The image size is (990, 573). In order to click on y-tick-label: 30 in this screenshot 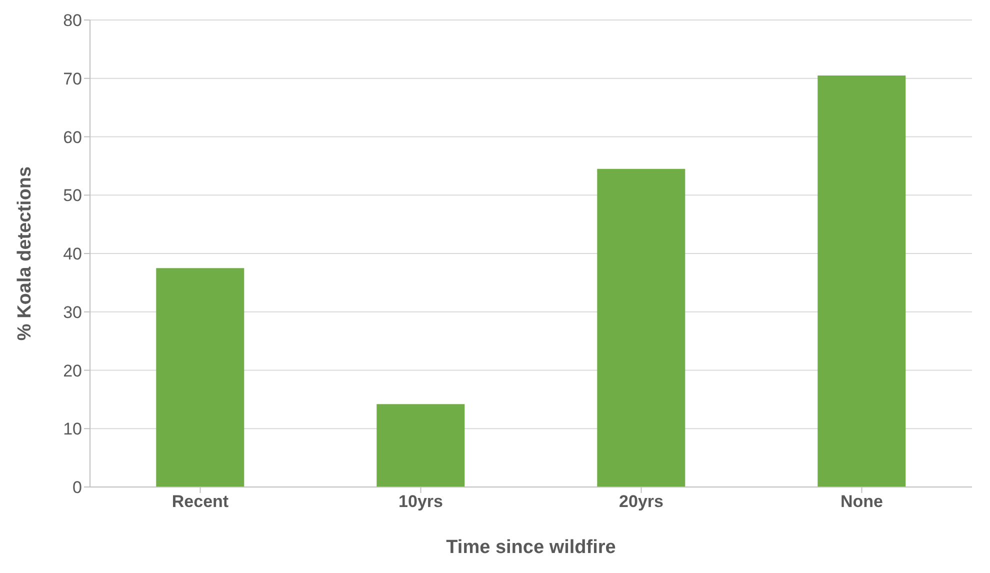, I will do `click(72, 312)`.